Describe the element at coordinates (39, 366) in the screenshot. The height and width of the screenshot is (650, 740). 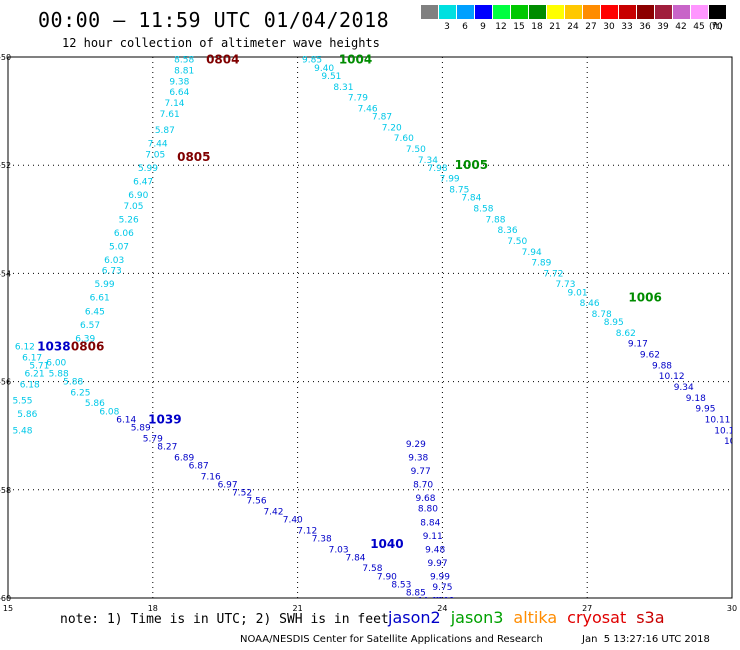
I see `wave-height-value: 5.71` at that location.